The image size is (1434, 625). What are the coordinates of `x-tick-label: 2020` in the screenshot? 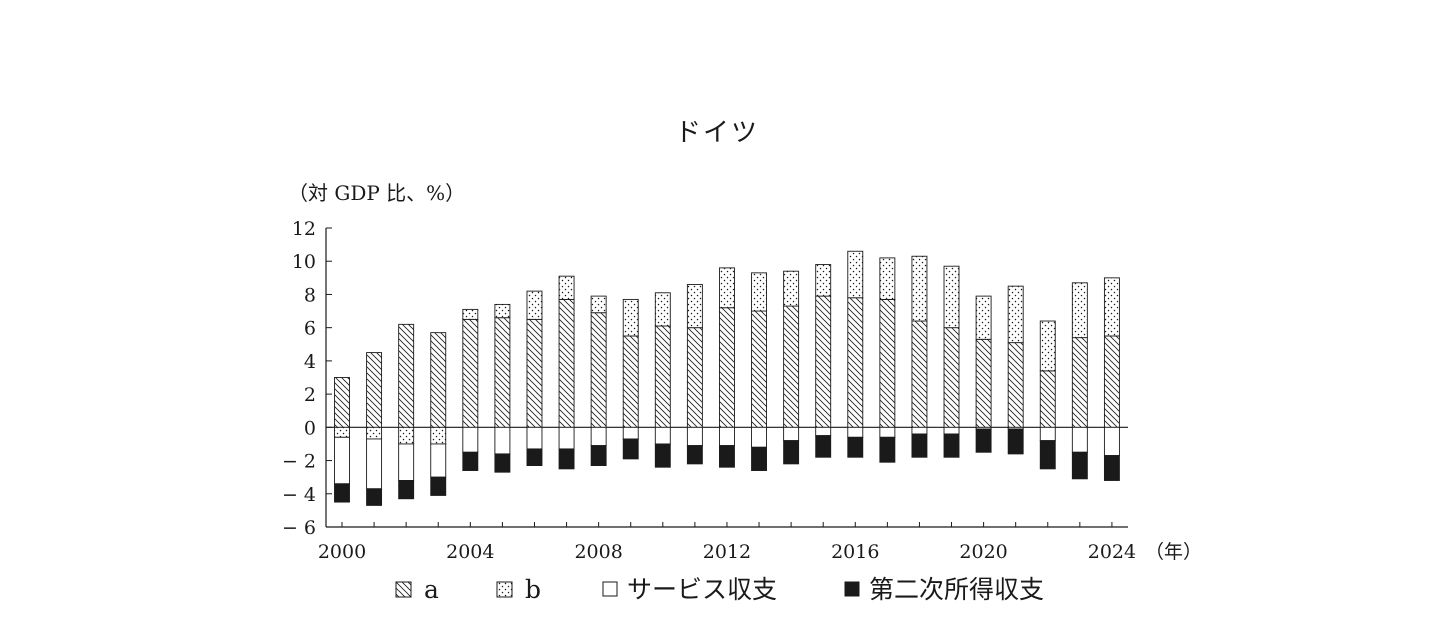 It's located at (983, 552).